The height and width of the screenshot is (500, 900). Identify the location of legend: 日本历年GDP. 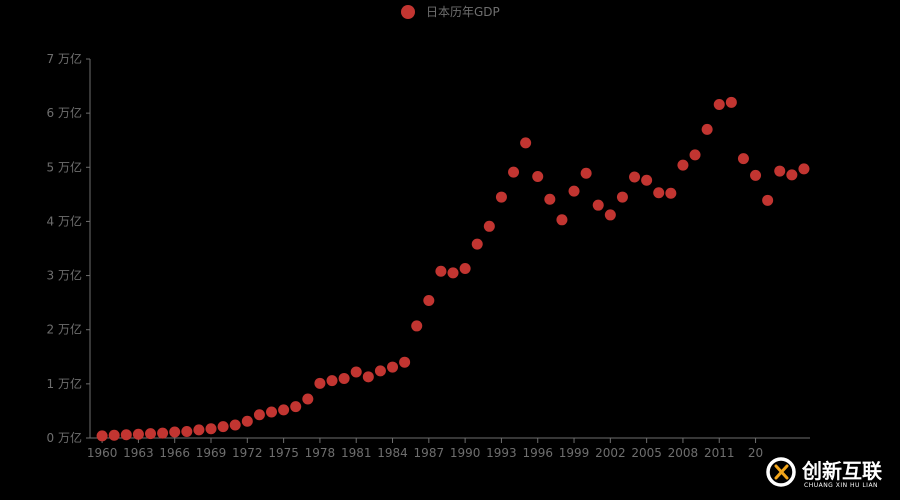
(450, 12).